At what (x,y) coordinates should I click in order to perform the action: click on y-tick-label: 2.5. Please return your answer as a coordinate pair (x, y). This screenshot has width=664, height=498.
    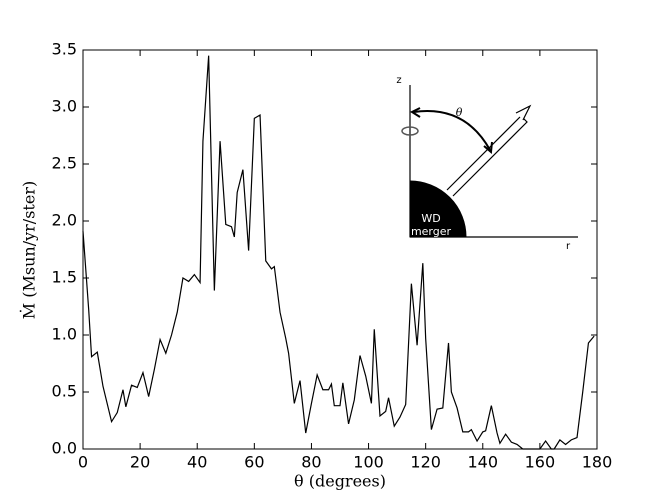
    Looking at the image, I should click on (64, 163).